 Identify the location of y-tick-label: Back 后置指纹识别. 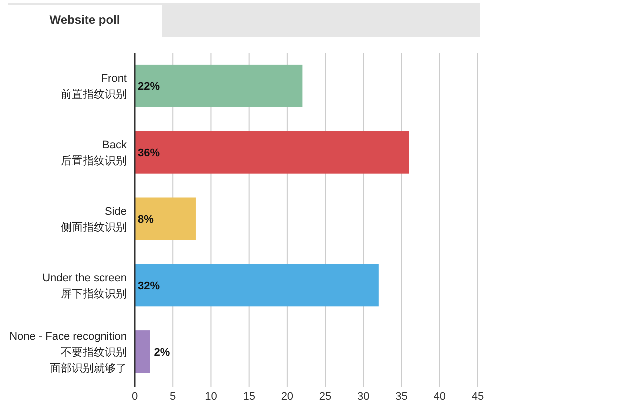
(94, 154).